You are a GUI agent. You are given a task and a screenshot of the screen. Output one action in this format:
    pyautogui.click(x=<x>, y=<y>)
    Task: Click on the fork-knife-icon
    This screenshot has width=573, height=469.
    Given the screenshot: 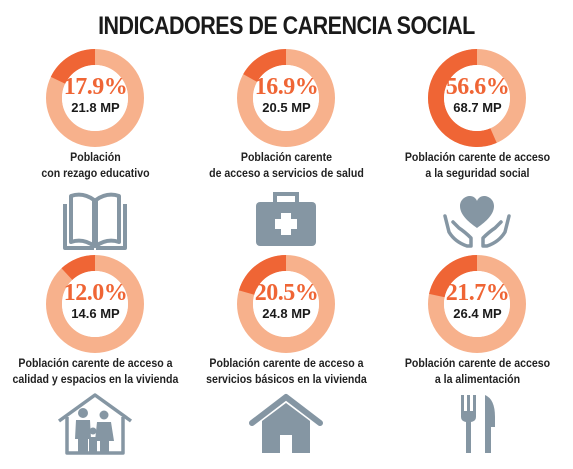 What is the action you would take?
    pyautogui.click(x=478, y=424)
    